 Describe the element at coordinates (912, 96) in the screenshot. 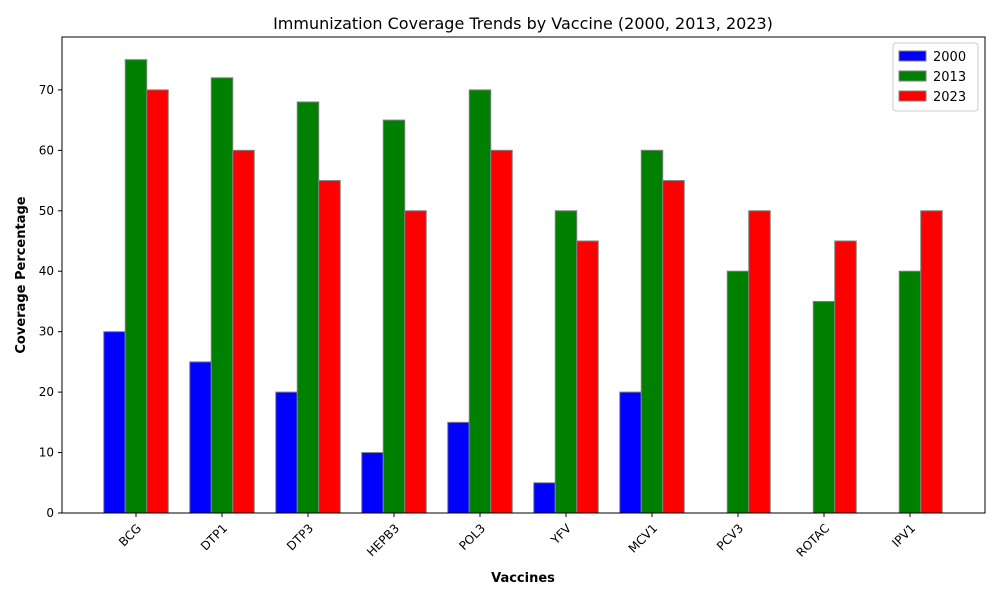

I see `legend-swatch-2023` at that location.